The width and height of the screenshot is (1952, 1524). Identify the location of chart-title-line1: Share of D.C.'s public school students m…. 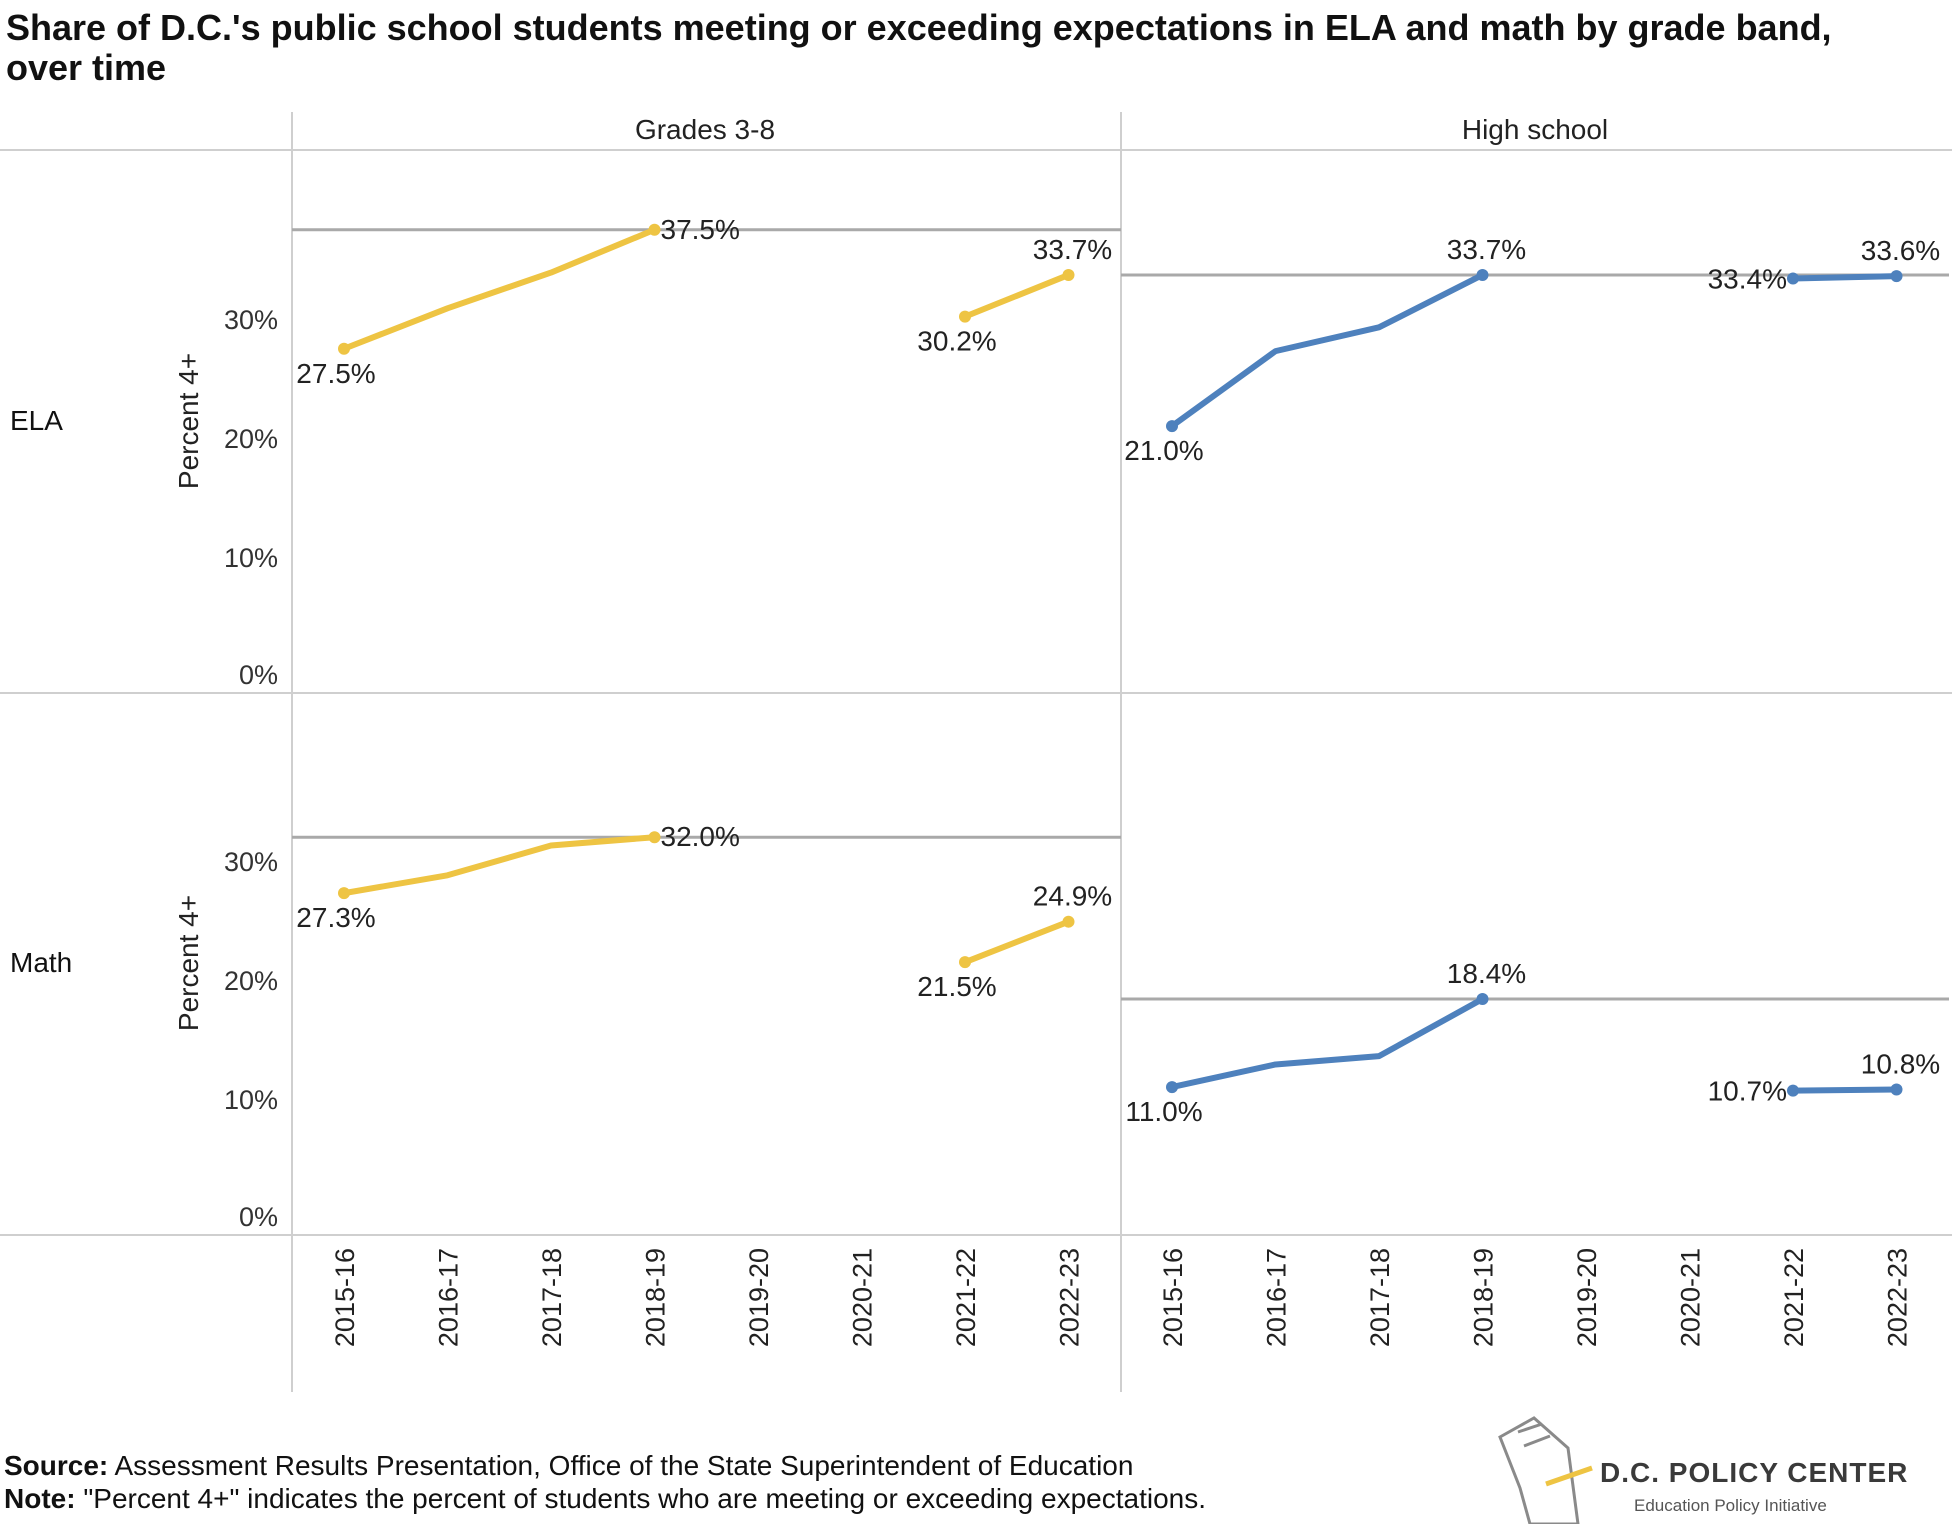
(919, 27).